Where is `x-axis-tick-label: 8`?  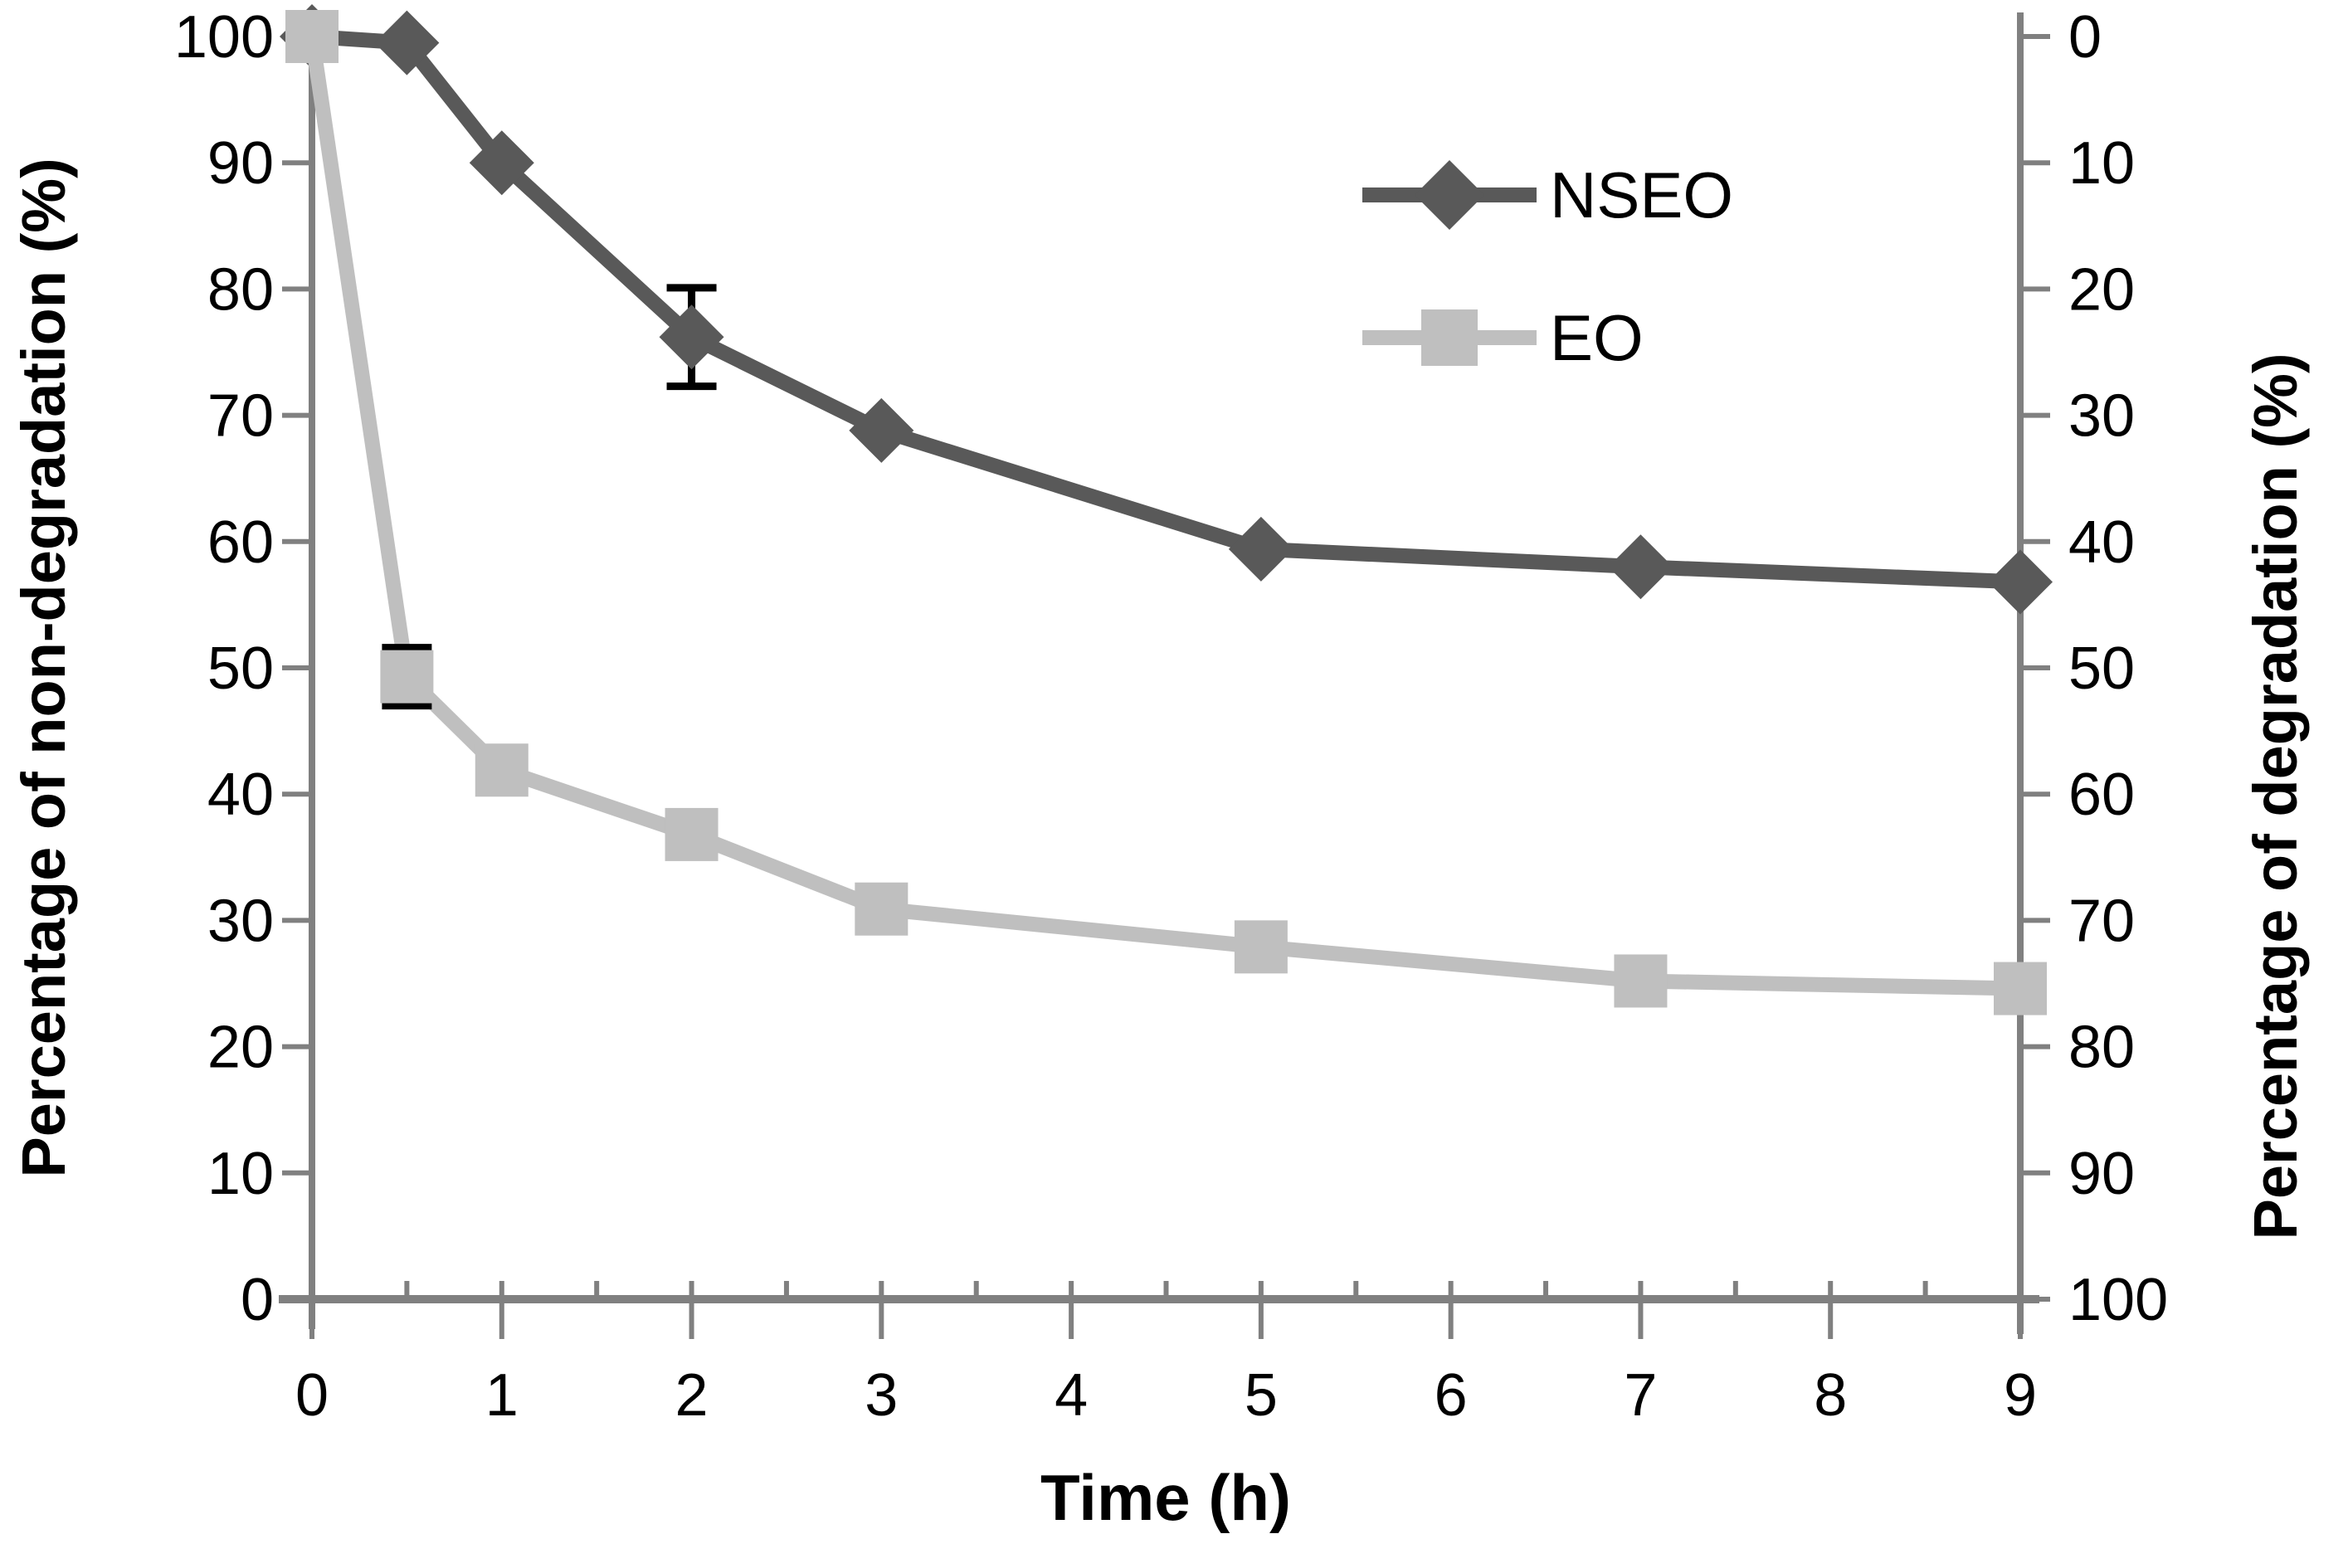
x-axis-tick-label: 8 is located at coordinates (1831, 1395).